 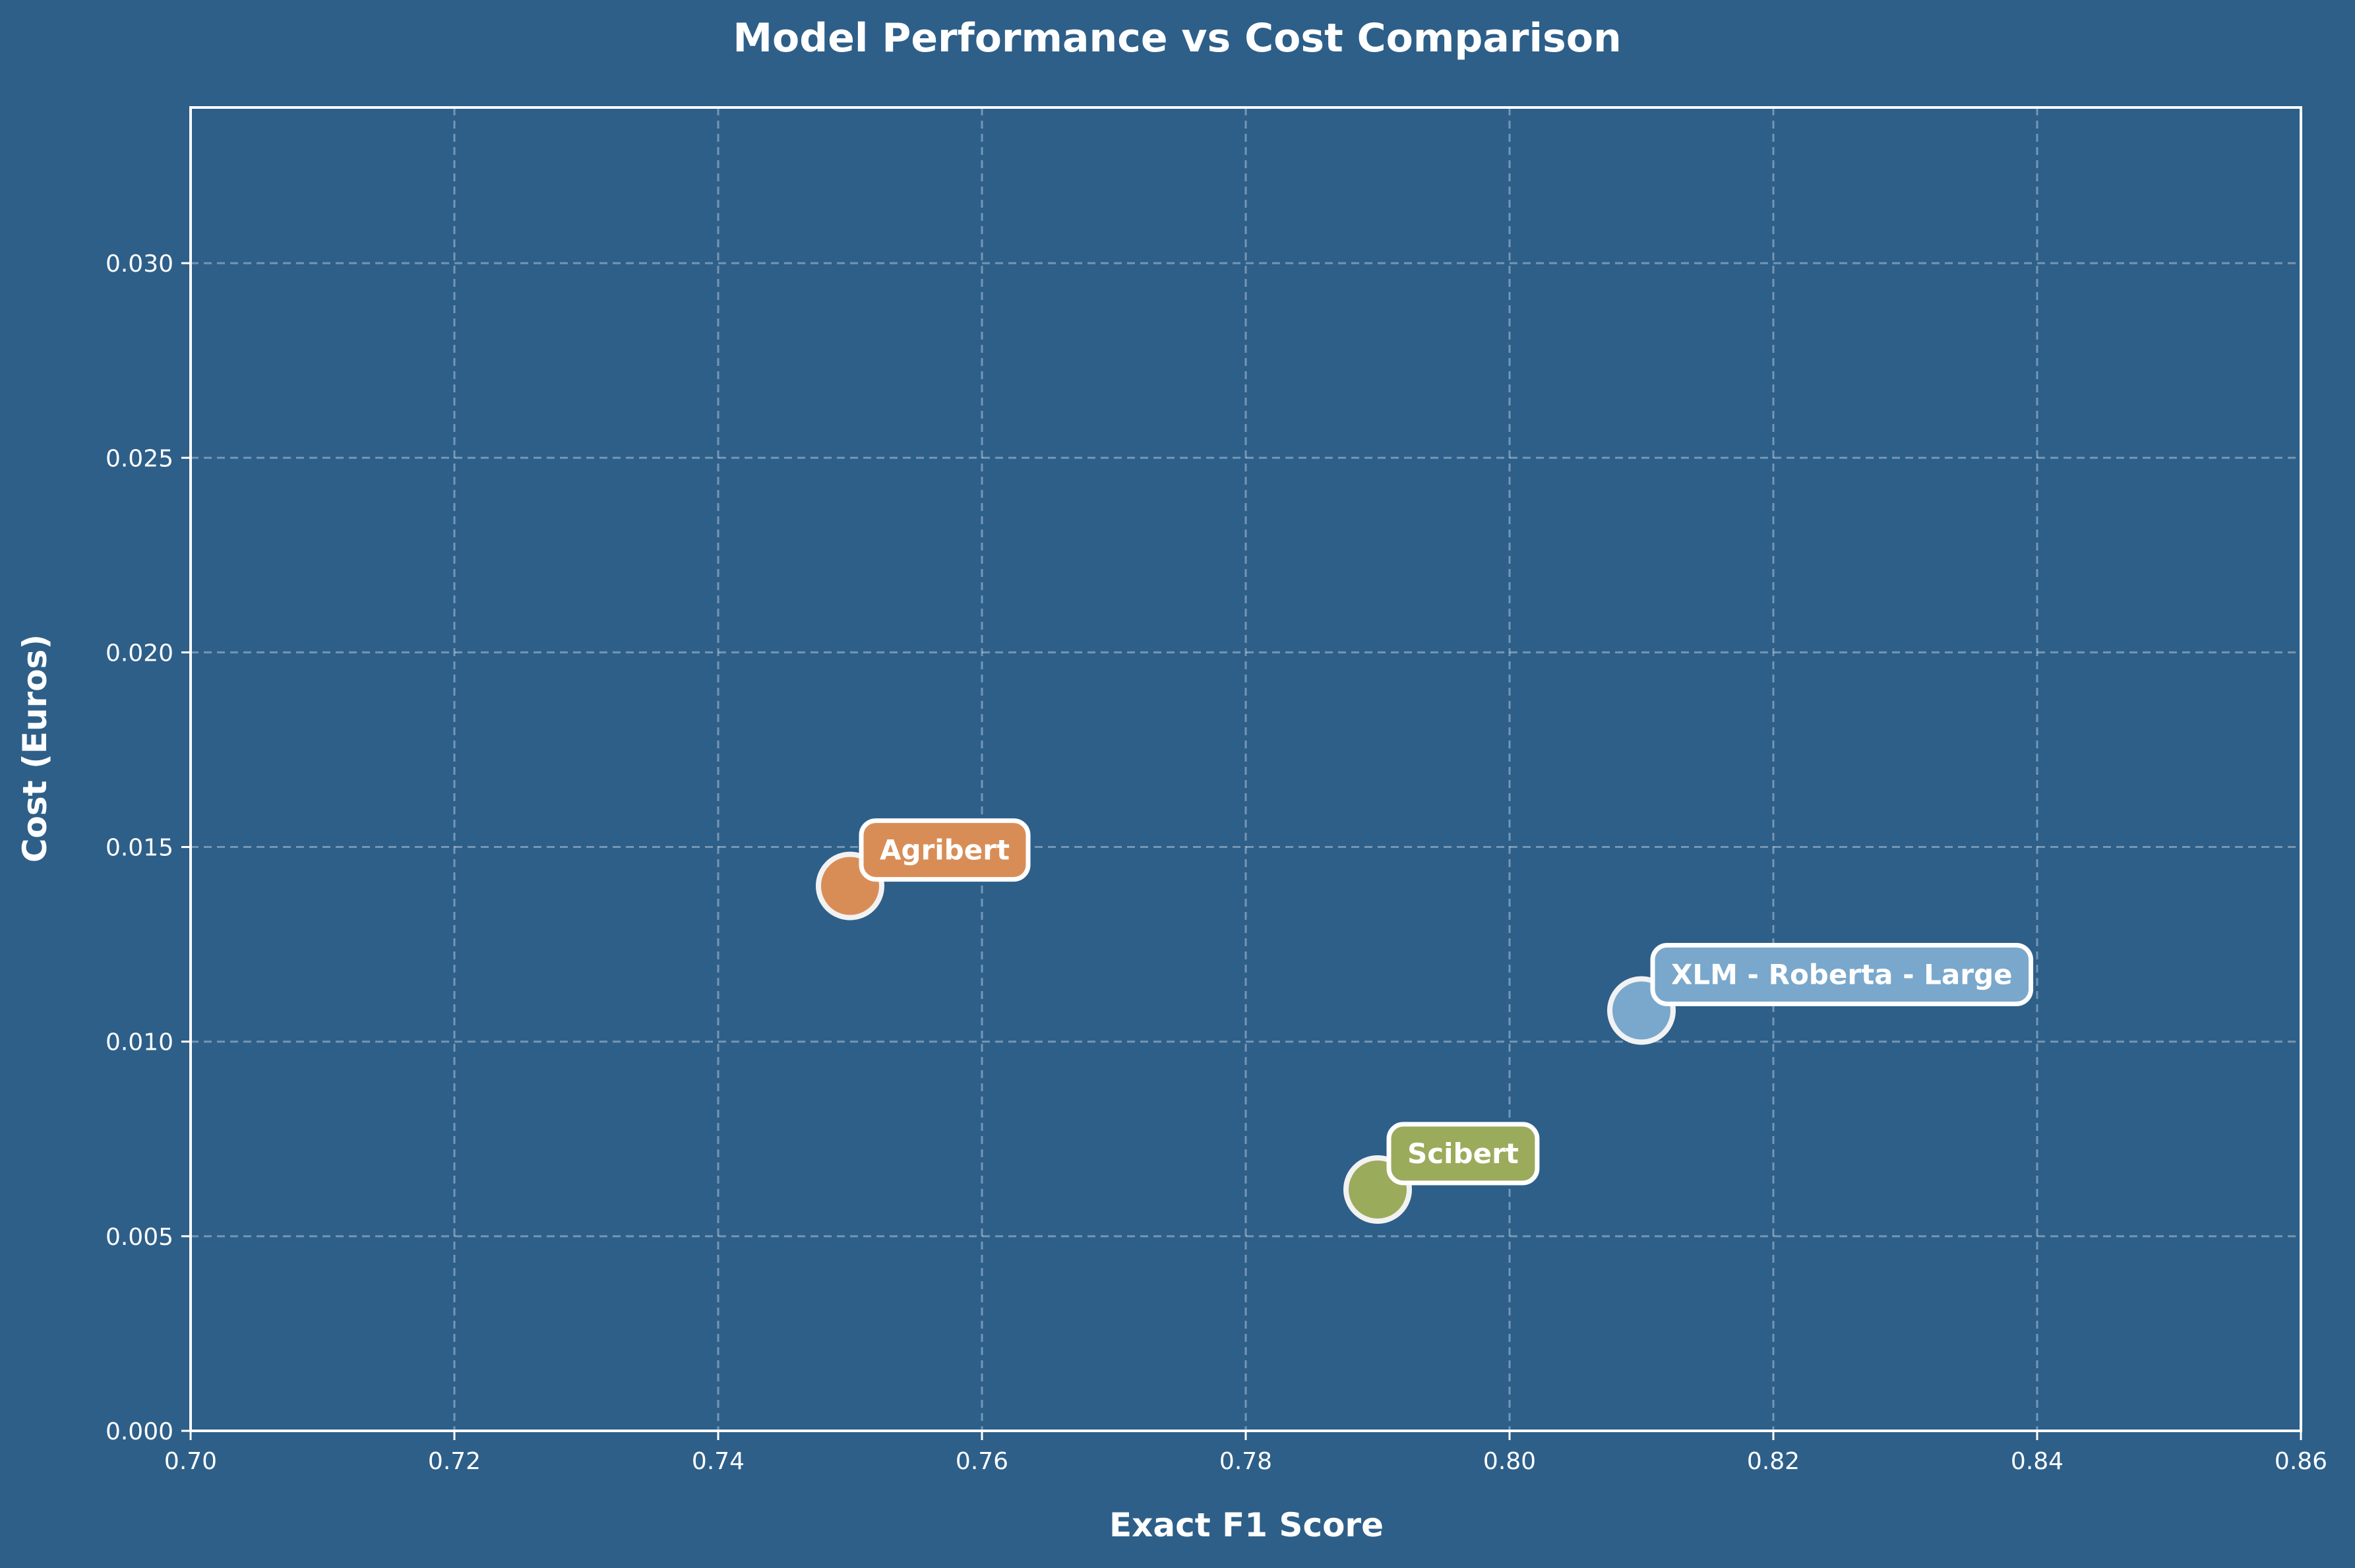 I want to click on x-tick-label: 0.78, so click(x=1245, y=1462).